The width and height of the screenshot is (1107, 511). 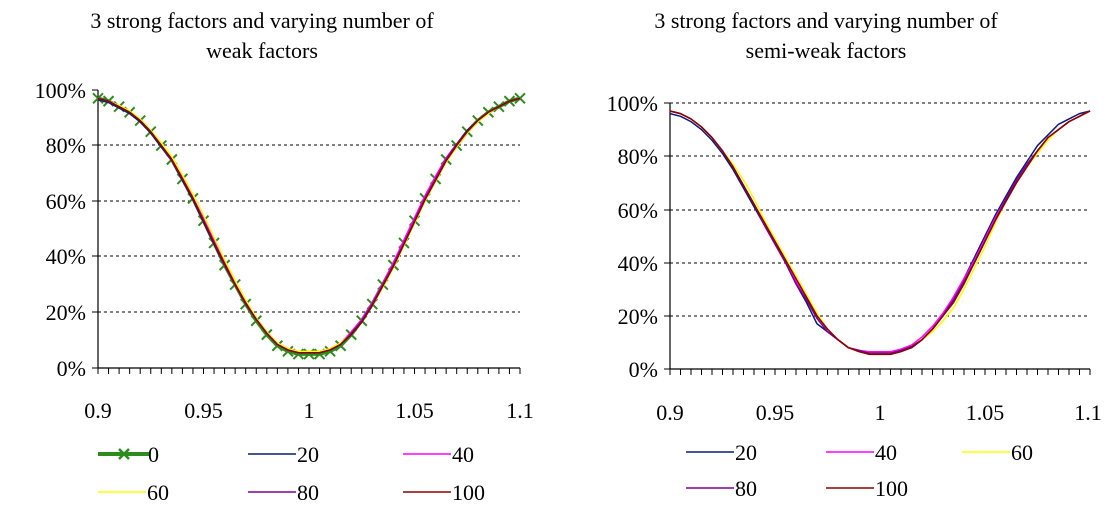 I want to click on right-x-tick-label: 1.1, so click(x=1088, y=412).